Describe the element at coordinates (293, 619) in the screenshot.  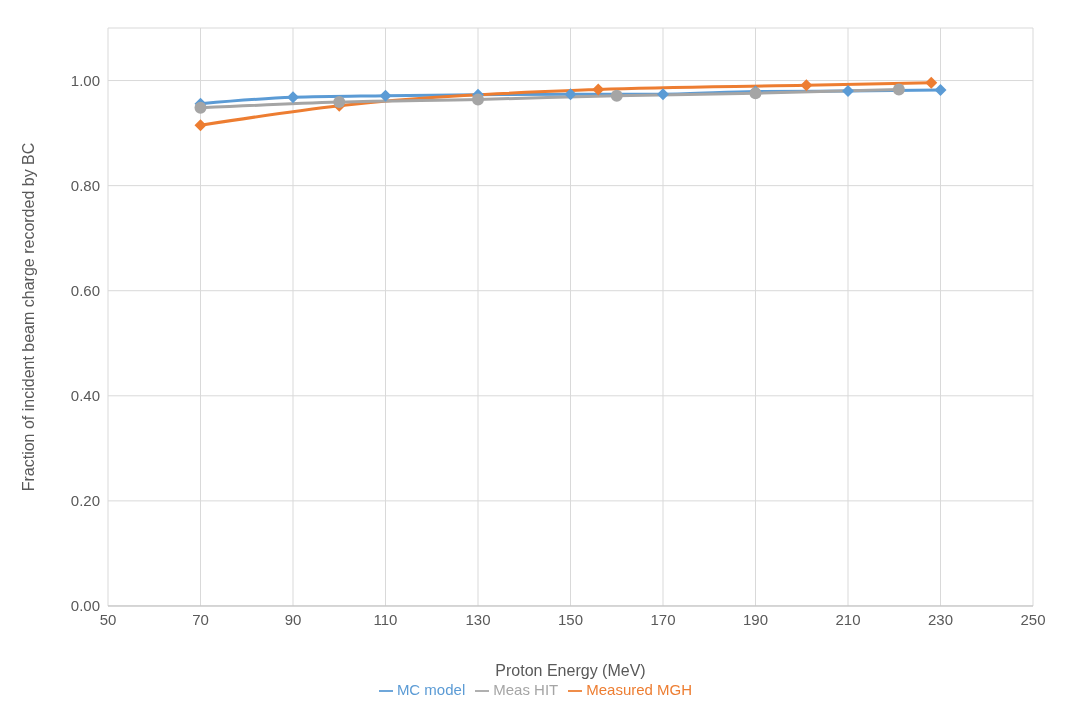
I see `x-tick-label: 90` at that location.